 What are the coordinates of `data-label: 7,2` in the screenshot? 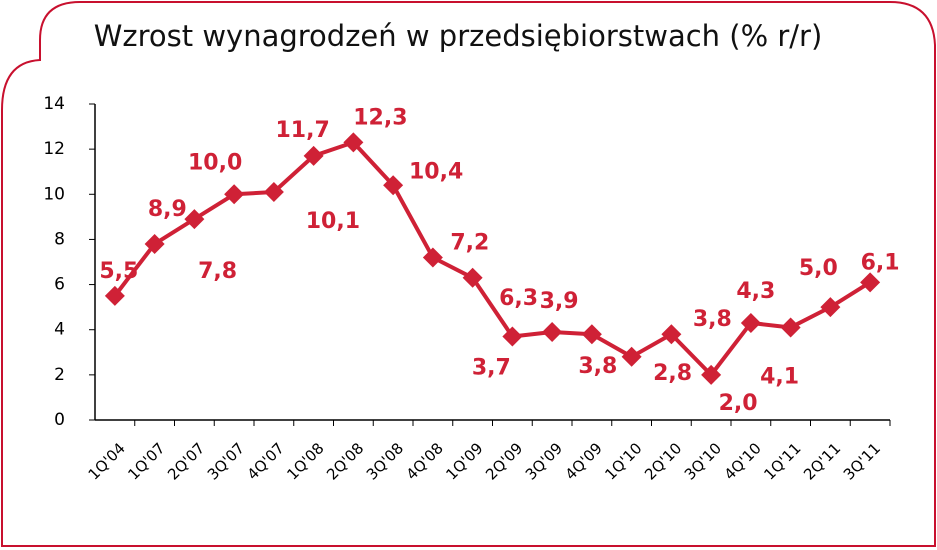 It's located at (469, 242).